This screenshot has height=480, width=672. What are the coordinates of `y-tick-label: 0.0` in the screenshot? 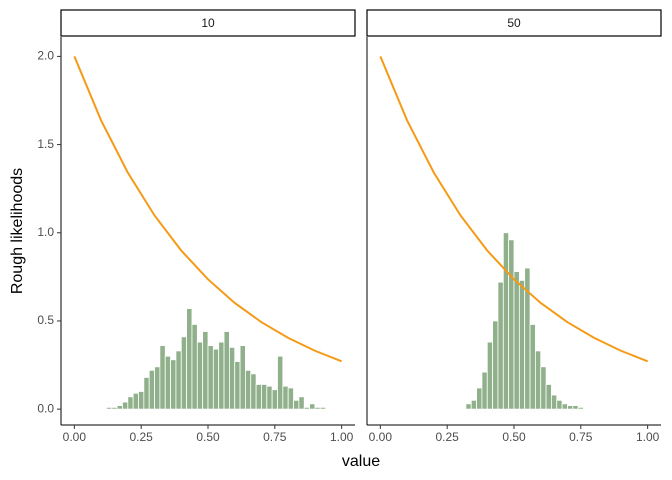 It's located at (45, 408).